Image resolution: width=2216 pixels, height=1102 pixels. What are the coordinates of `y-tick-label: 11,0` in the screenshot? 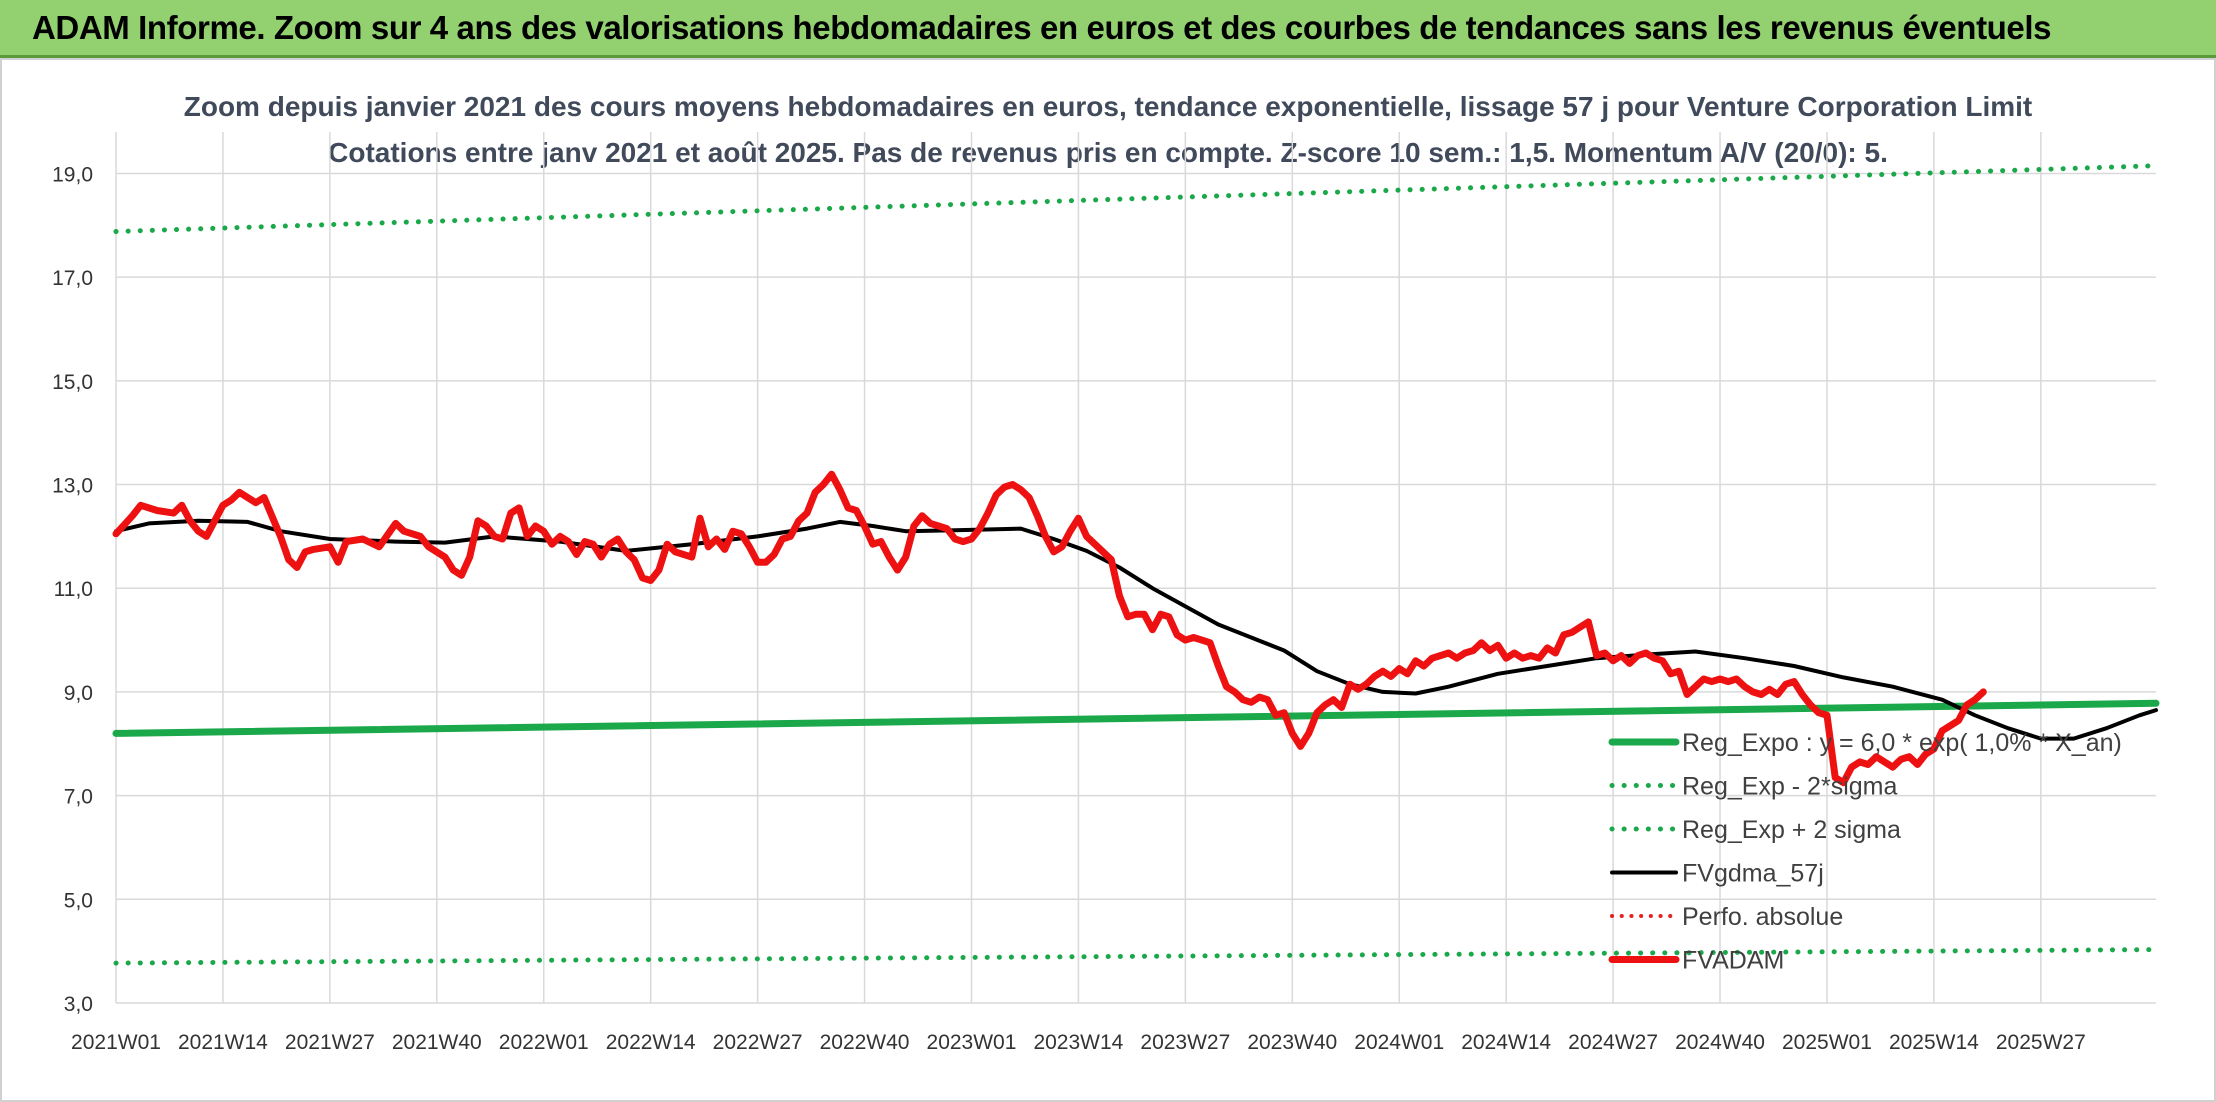 It's located at (73, 589).